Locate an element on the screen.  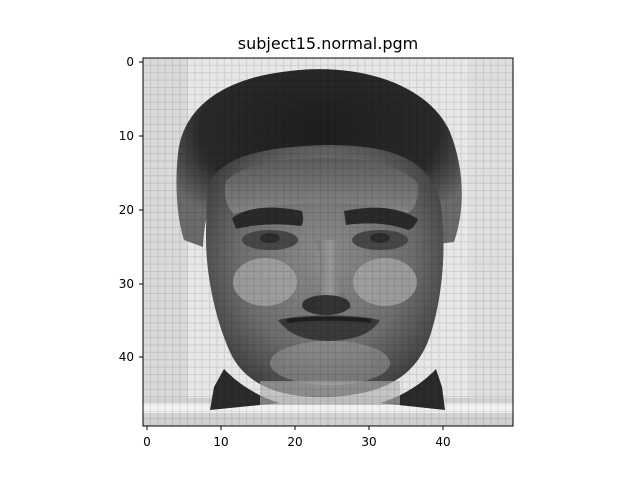
x-tick-label: 0 is located at coordinates (147, 442).